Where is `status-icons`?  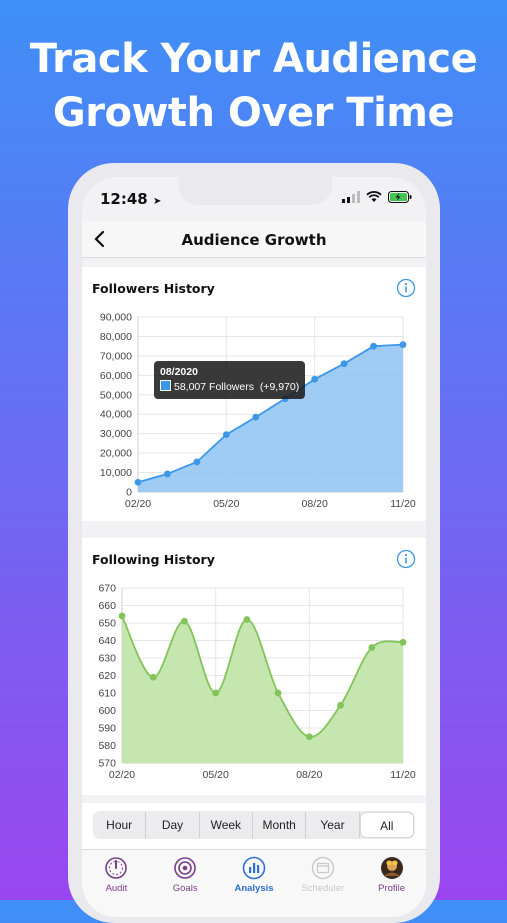 status-icons is located at coordinates (377, 197).